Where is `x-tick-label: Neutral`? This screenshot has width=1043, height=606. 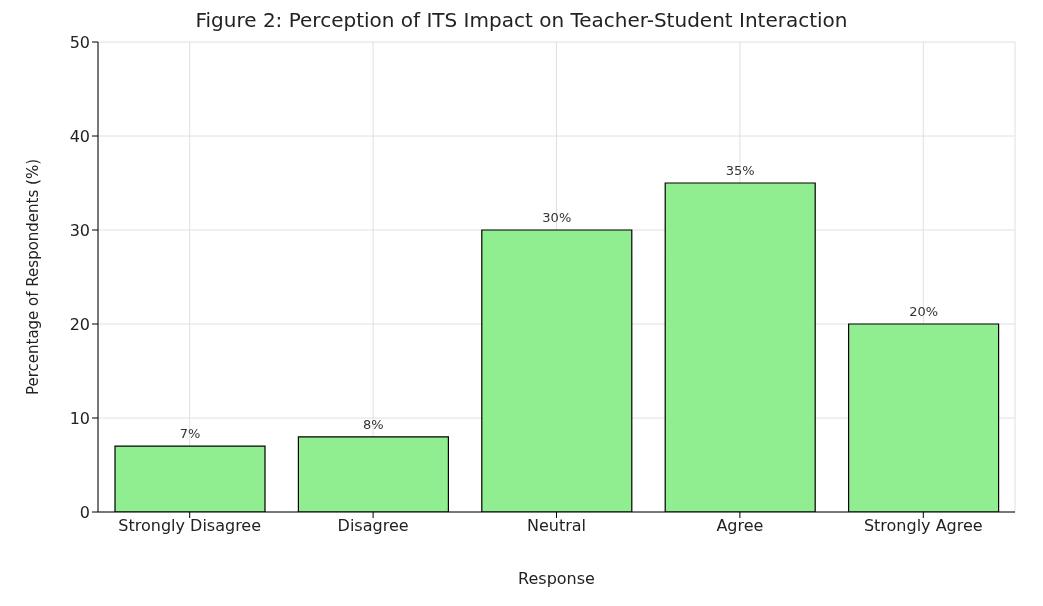
x-tick-label: Neutral is located at coordinates (556, 526).